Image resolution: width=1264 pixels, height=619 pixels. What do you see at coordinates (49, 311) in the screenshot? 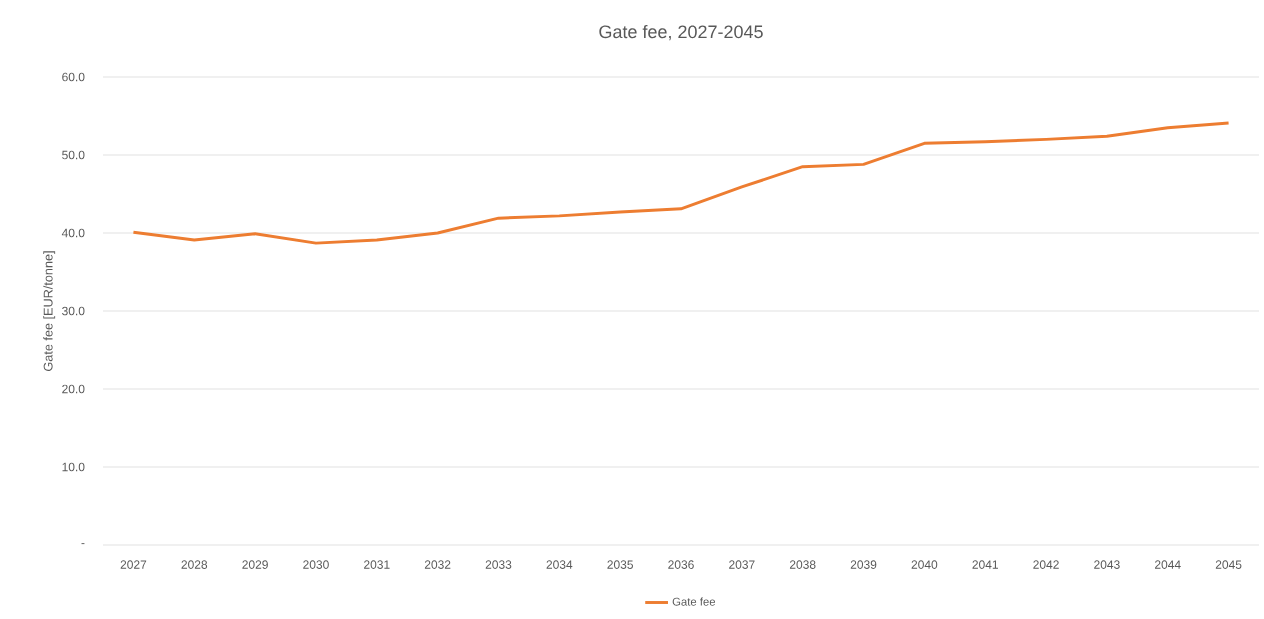
I see `y-axis-title: Gate fee [EUR/tonne]` at bounding box center [49, 311].